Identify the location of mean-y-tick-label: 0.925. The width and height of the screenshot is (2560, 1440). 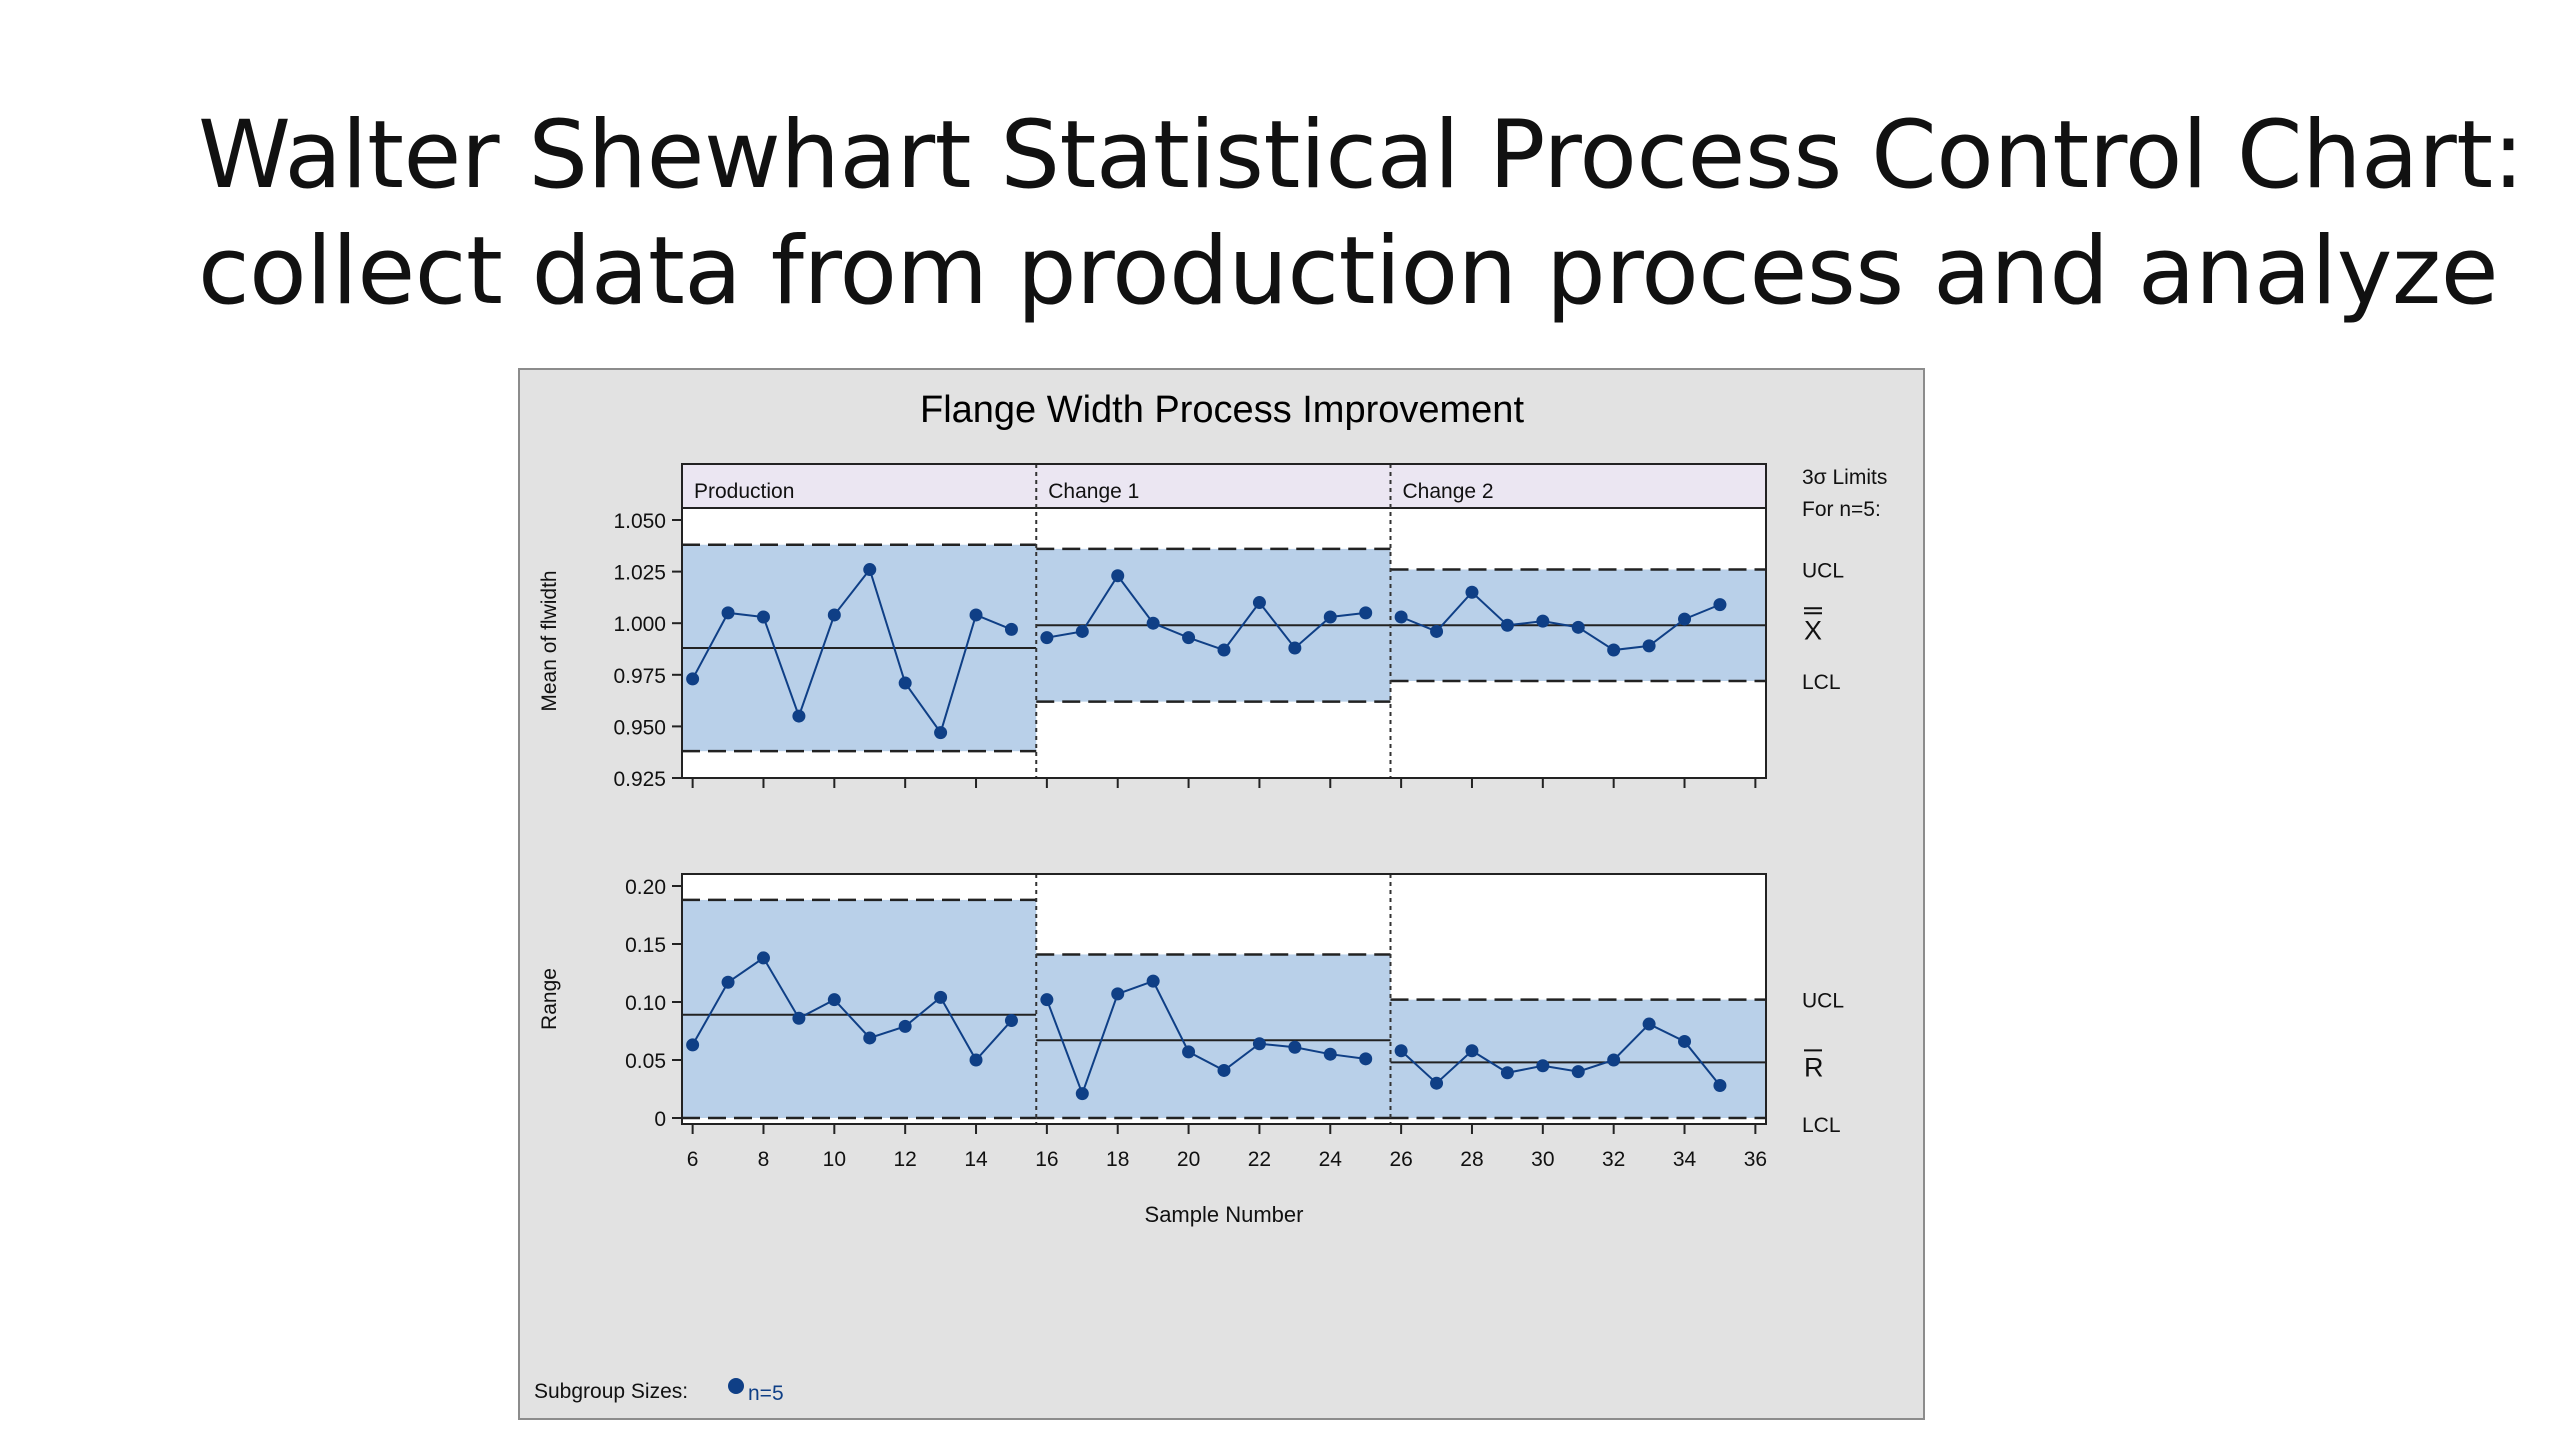
(639, 779).